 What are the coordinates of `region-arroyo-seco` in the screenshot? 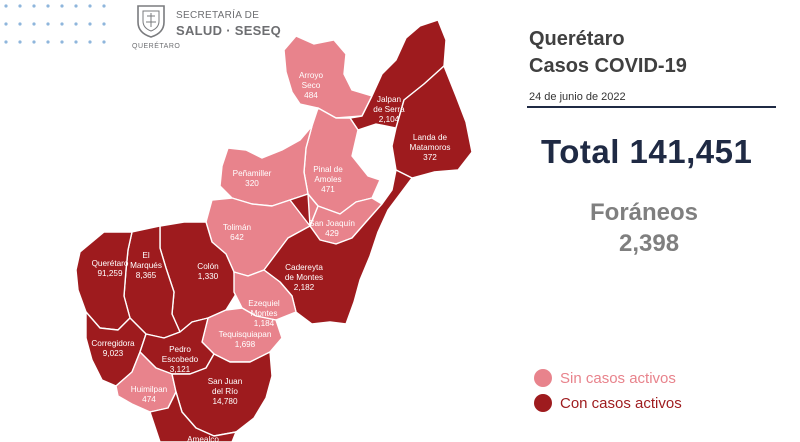 It's located at (328, 77).